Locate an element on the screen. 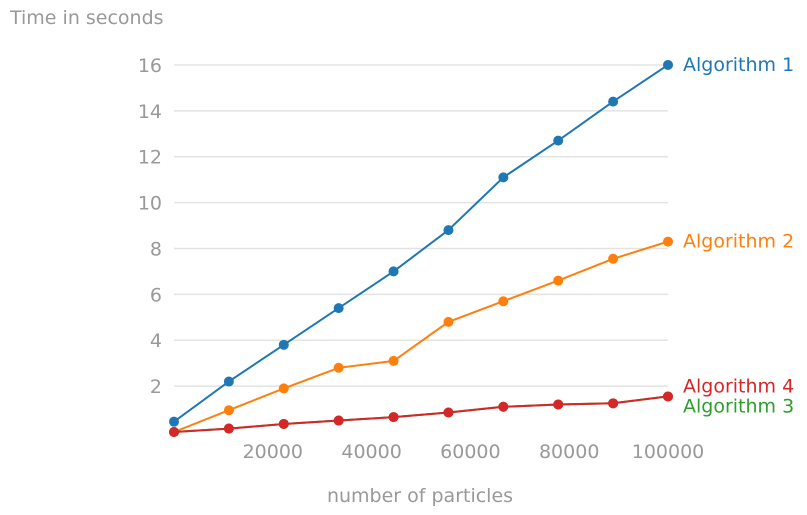 Image resolution: width=807 pixels, height=515 pixels. x-tick-label: 20000 is located at coordinates (273, 452).